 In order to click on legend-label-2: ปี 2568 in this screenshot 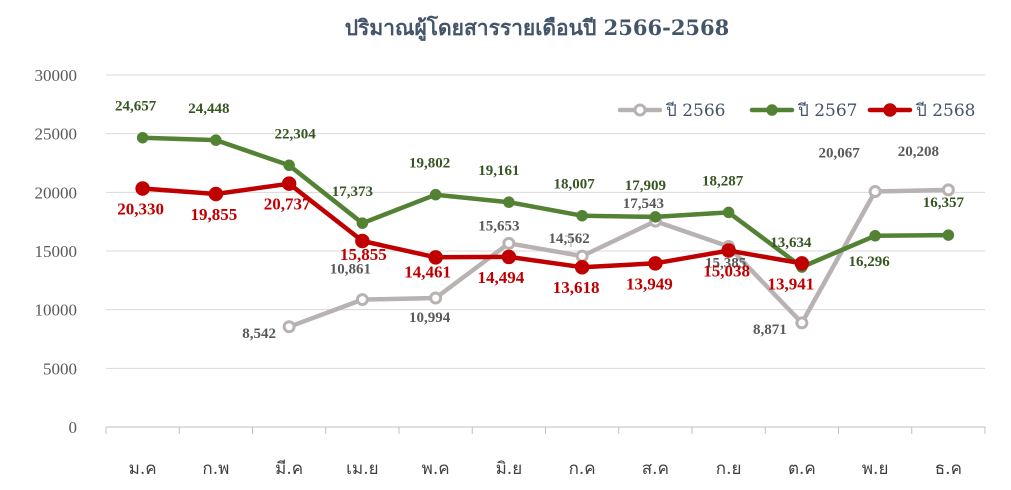, I will do `click(945, 111)`.